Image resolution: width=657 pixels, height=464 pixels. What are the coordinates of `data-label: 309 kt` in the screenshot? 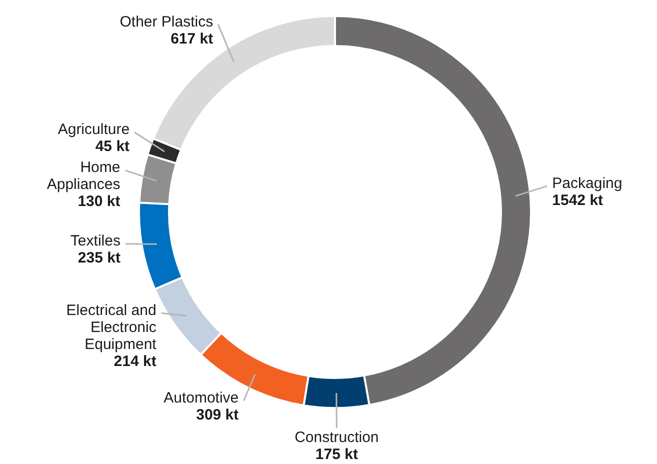 It's located at (217, 415).